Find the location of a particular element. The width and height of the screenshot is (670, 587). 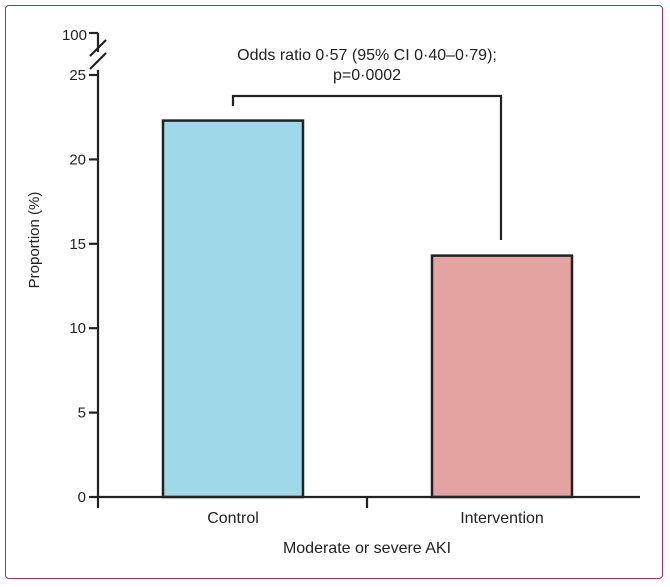

y-break-label: 100 is located at coordinates (74, 35).